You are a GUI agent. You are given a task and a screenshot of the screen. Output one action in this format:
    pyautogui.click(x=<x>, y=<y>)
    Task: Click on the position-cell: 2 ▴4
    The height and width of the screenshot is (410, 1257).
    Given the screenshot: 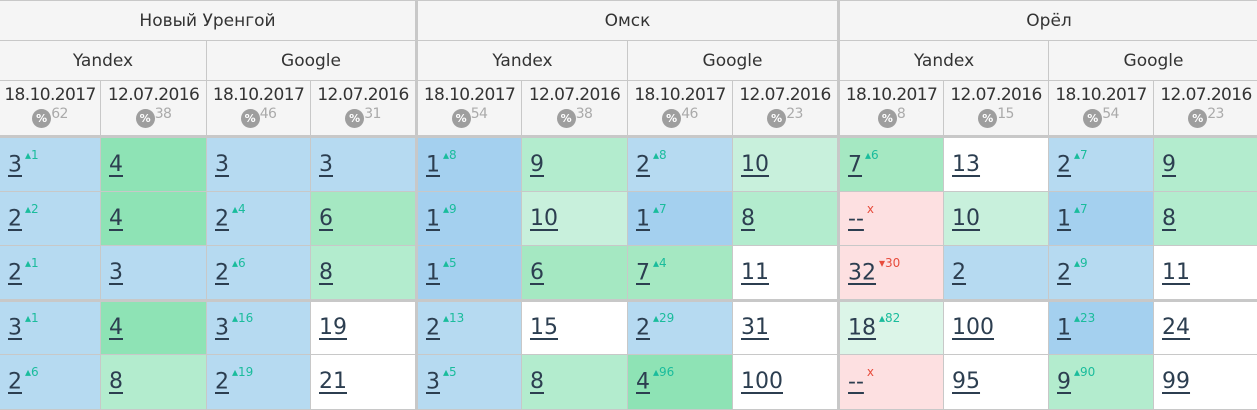 What is the action you would take?
    pyautogui.click(x=258, y=218)
    